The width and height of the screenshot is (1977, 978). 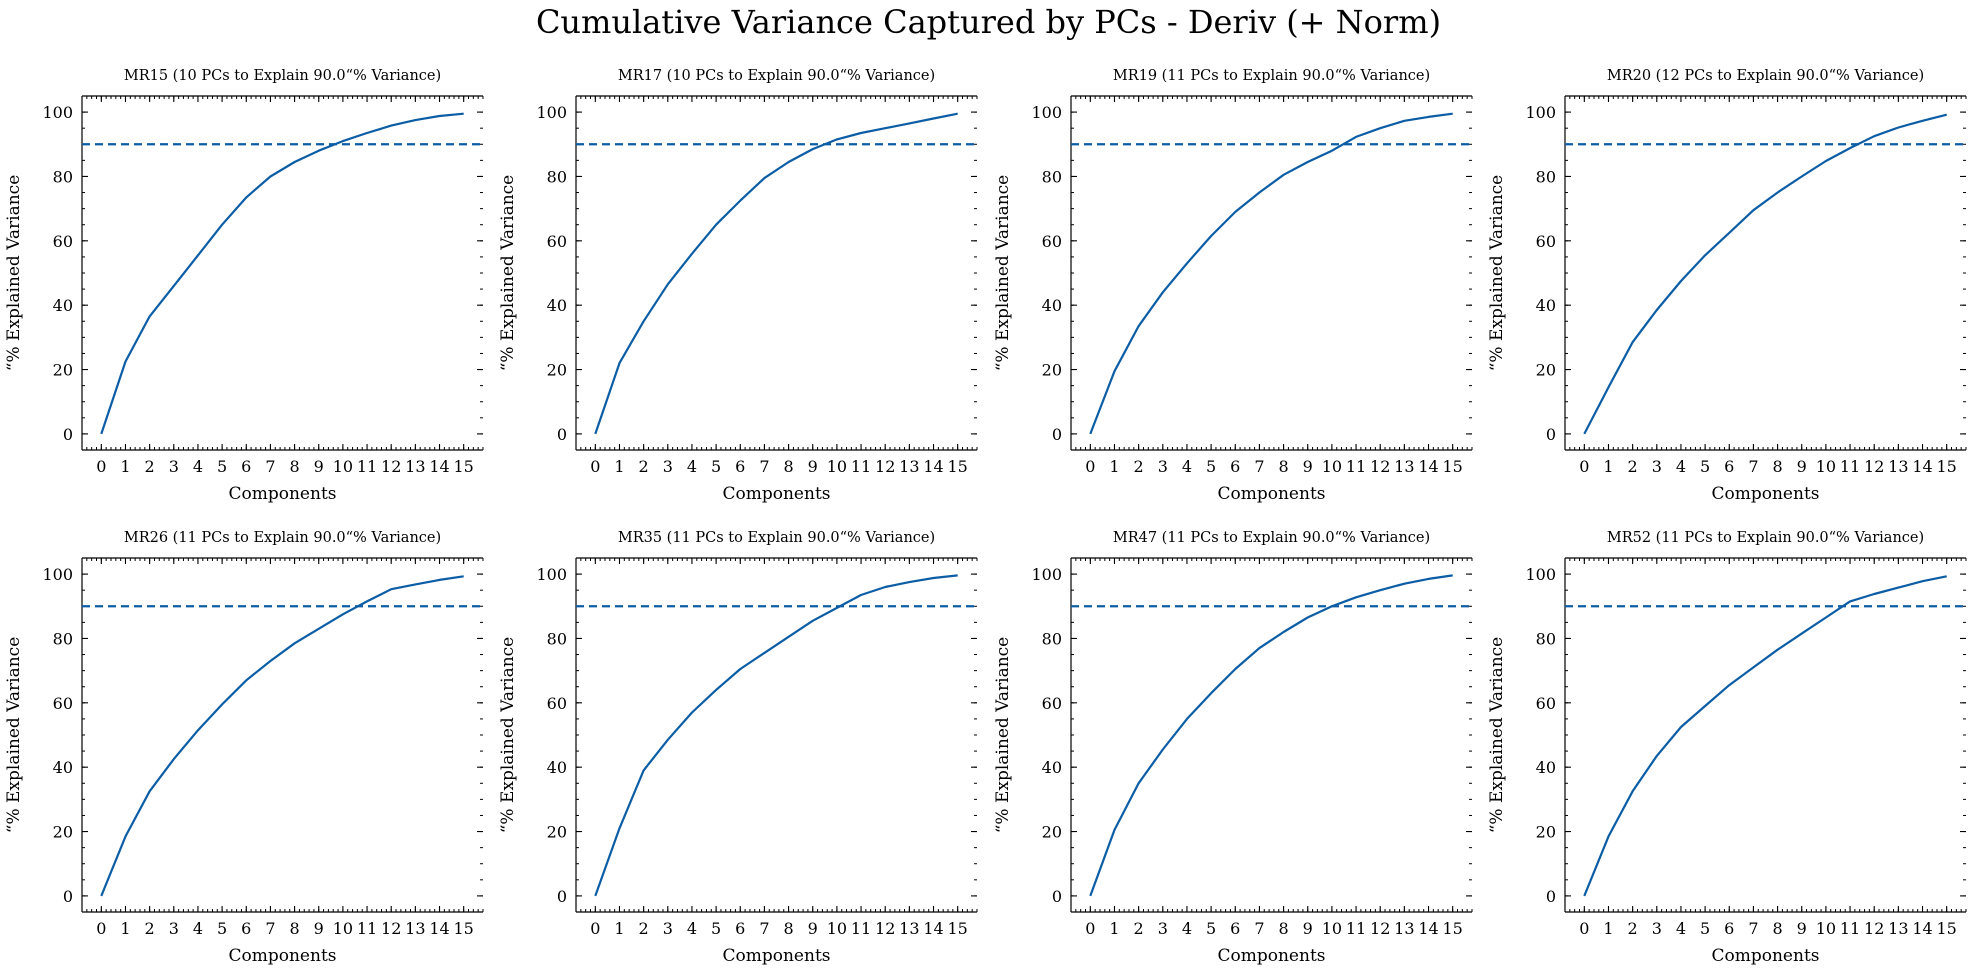 What do you see at coordinates (1765, 76) in the screenshot?
I see `subplot-title: MR20 (12 PCs to Explain 90.0“% Variance)` at bounding box center [1765, 76].